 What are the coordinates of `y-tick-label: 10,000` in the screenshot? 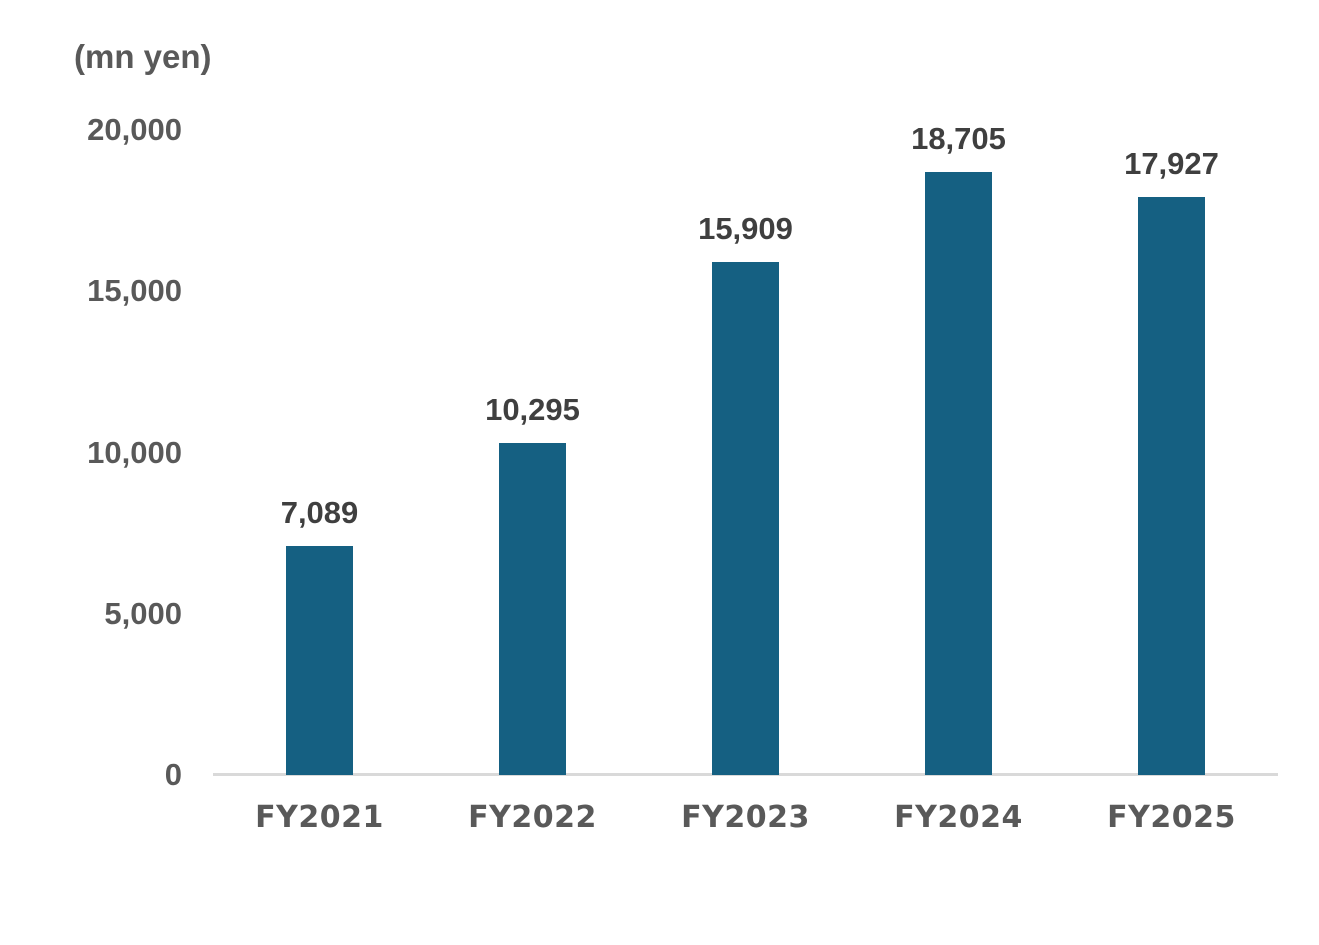 It's located at (134, 452).